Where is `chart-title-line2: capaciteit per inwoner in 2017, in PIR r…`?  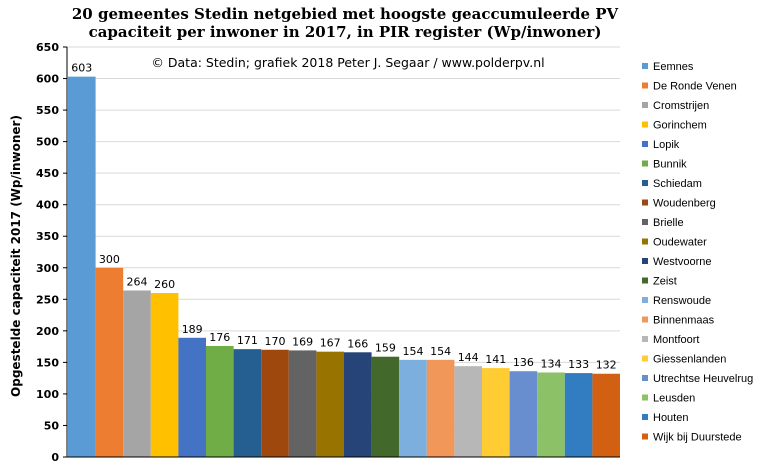
chart-title-line2: capaciteit per inwoner in 2017, in PIR r… is located at coordinates (345, 32).